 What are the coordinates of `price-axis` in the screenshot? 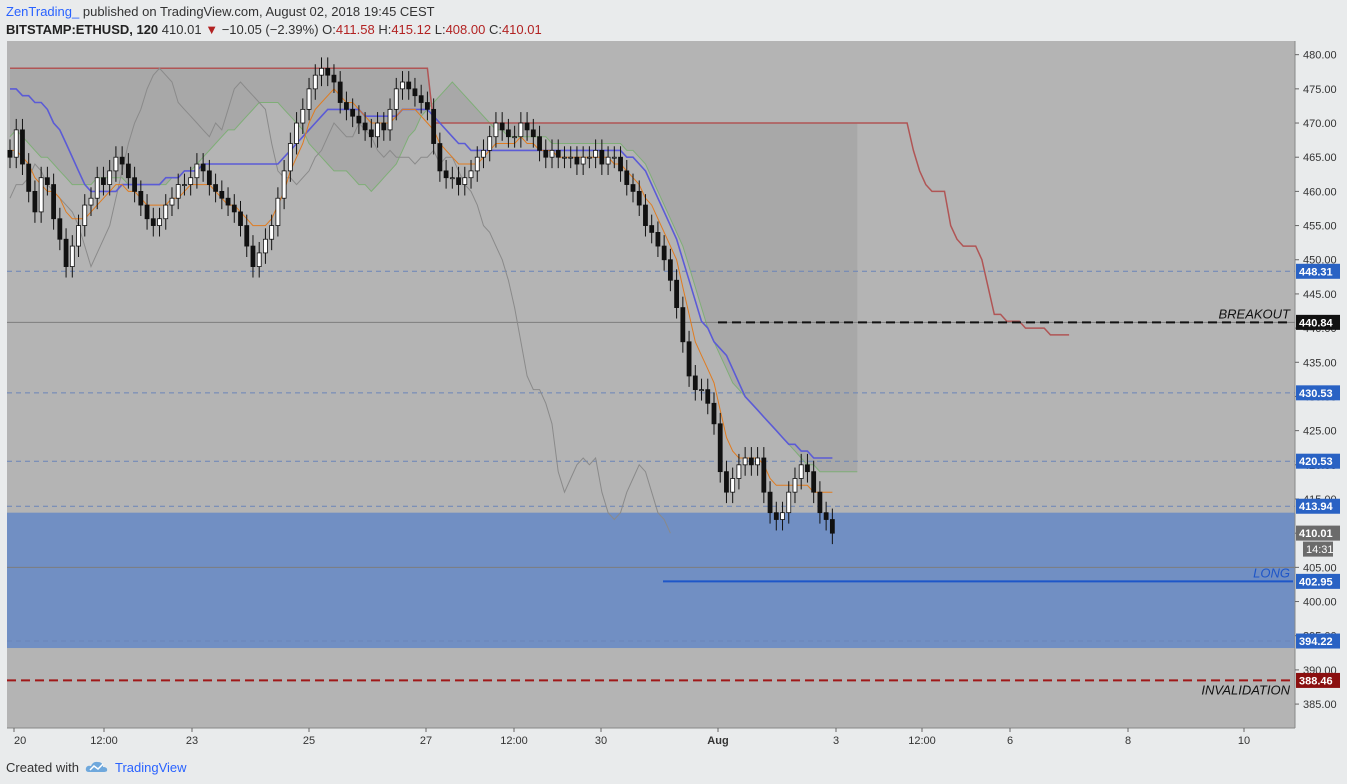 It's located at (1321, 384).